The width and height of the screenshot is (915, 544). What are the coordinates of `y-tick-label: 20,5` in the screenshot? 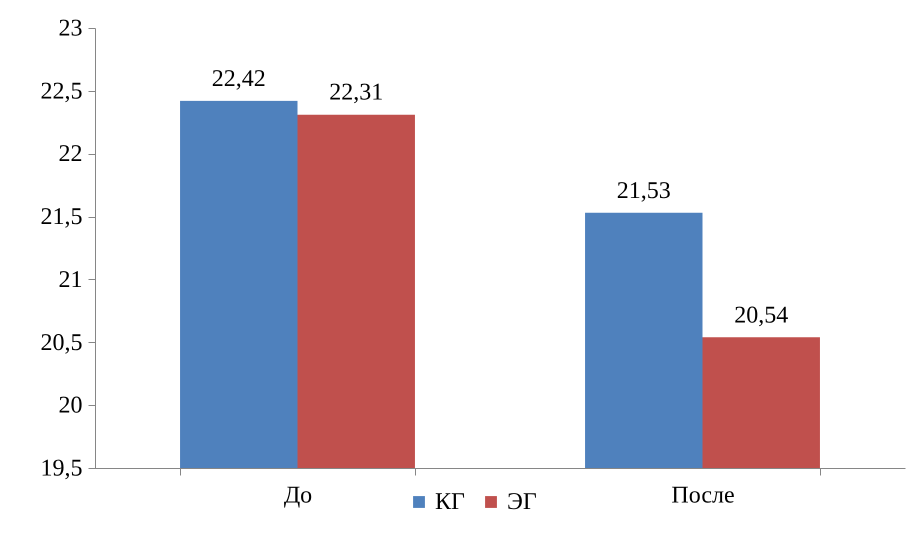 It's located at (61, 343).